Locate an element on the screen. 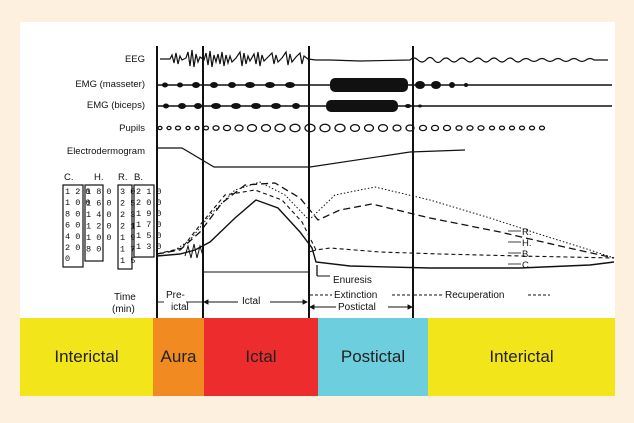 The width and height of the screenshot is (634, 423). scale-box-b is located at coordinates (144, 221).